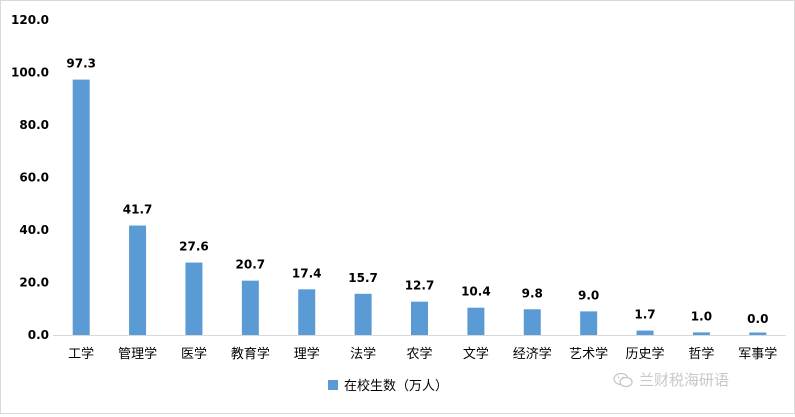  Describe the element at coordinates (81, 354) in the screenshot. I see `x-category-label: 工学` at that location.